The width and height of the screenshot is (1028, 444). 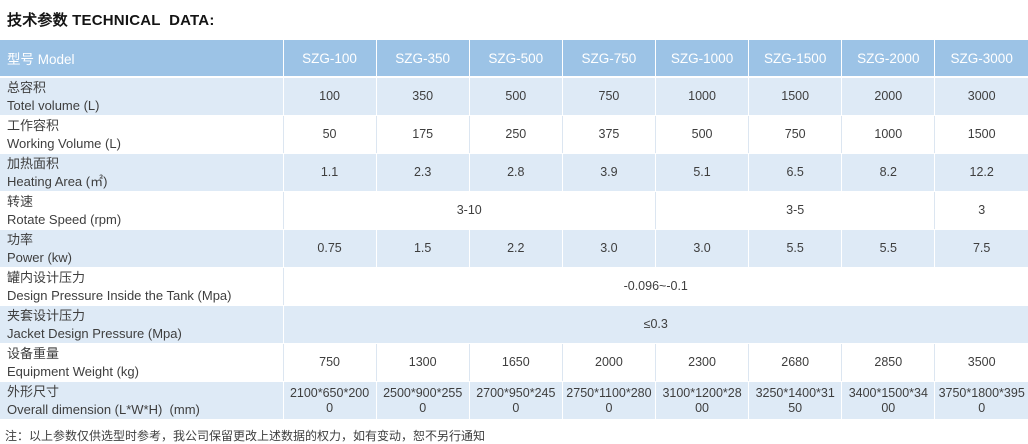 What do you see at coordinates (795, 172) in the screenshot?
I see `value-cell: 6.5` at bounding box center [795, 172].